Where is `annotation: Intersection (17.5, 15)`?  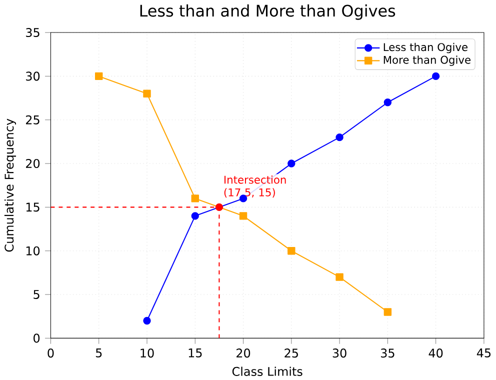
annotation: Intersection (17.5, 15) is located at coordinates (255, 186).